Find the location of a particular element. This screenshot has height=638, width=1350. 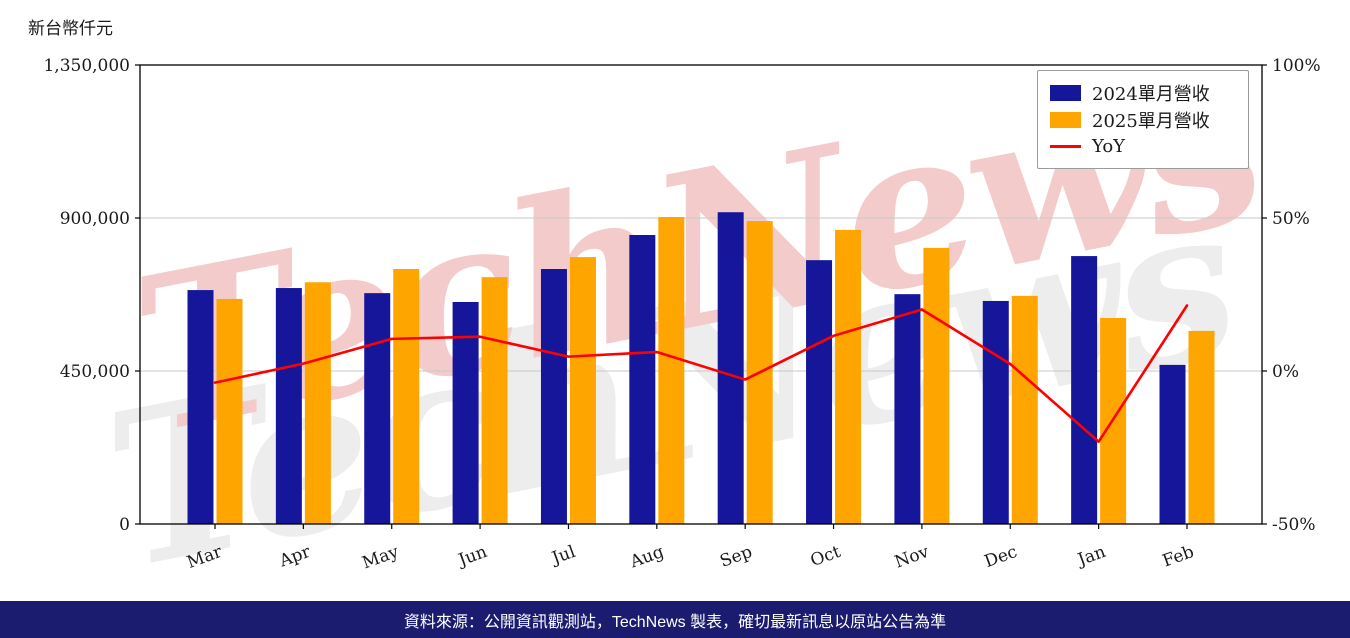

svg-text: Aug is located at coordinates (647, 557).